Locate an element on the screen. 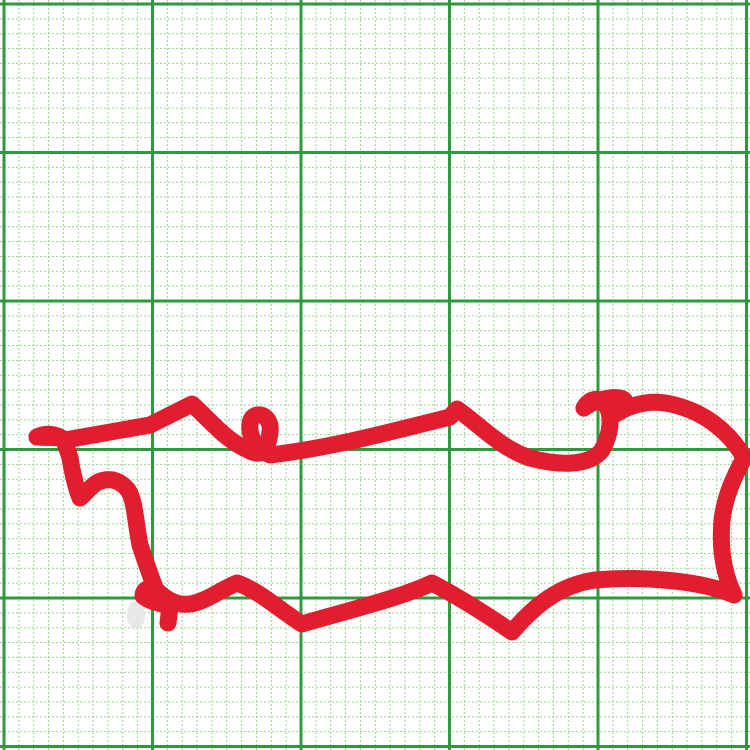 This screenshot has height=750, width=750. outline-top-edge is located at coordinates (323, 431).